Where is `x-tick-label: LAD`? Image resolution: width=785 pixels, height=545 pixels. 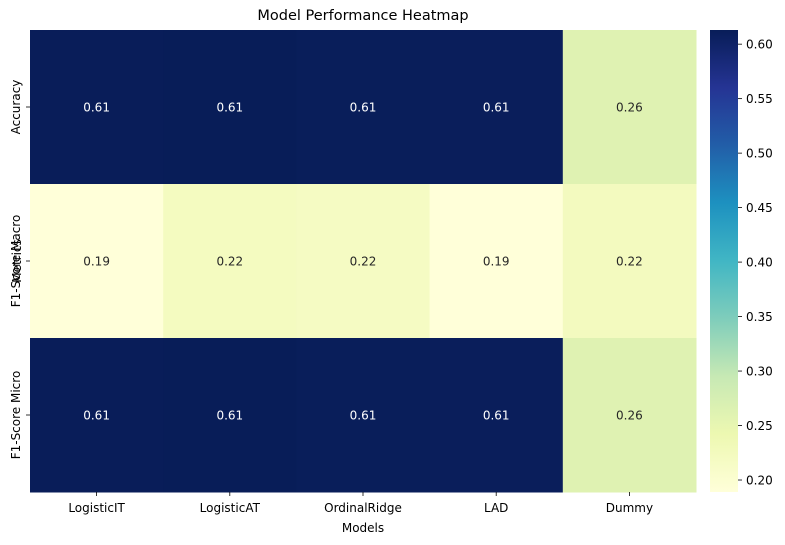
x-tick-label: LAD is located at coordinates (496, 508).